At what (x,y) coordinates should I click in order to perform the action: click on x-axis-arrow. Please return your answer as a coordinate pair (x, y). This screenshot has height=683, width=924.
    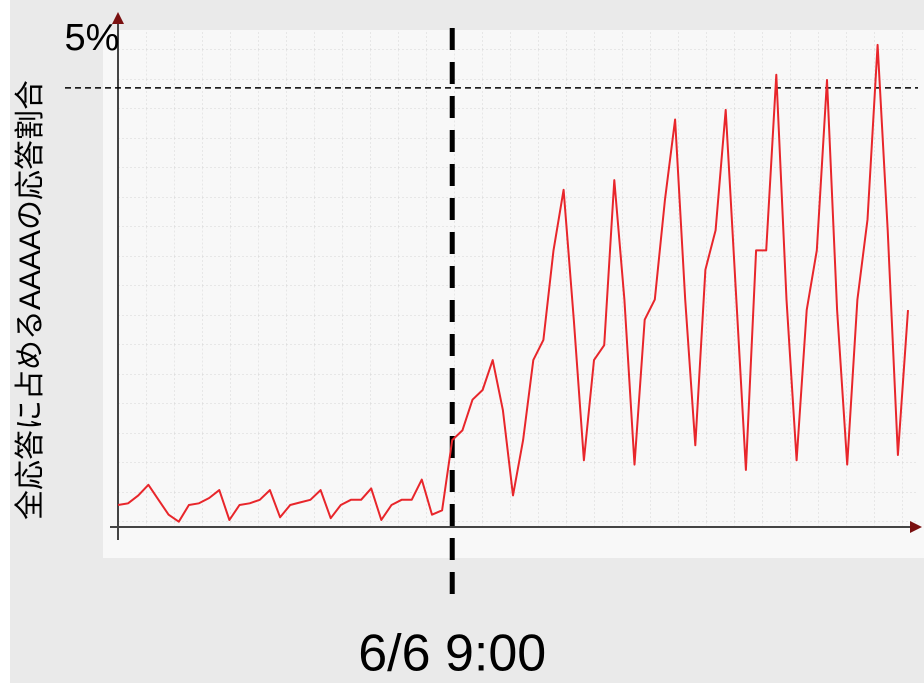
    Looking at the image, I should click on (916, 527).